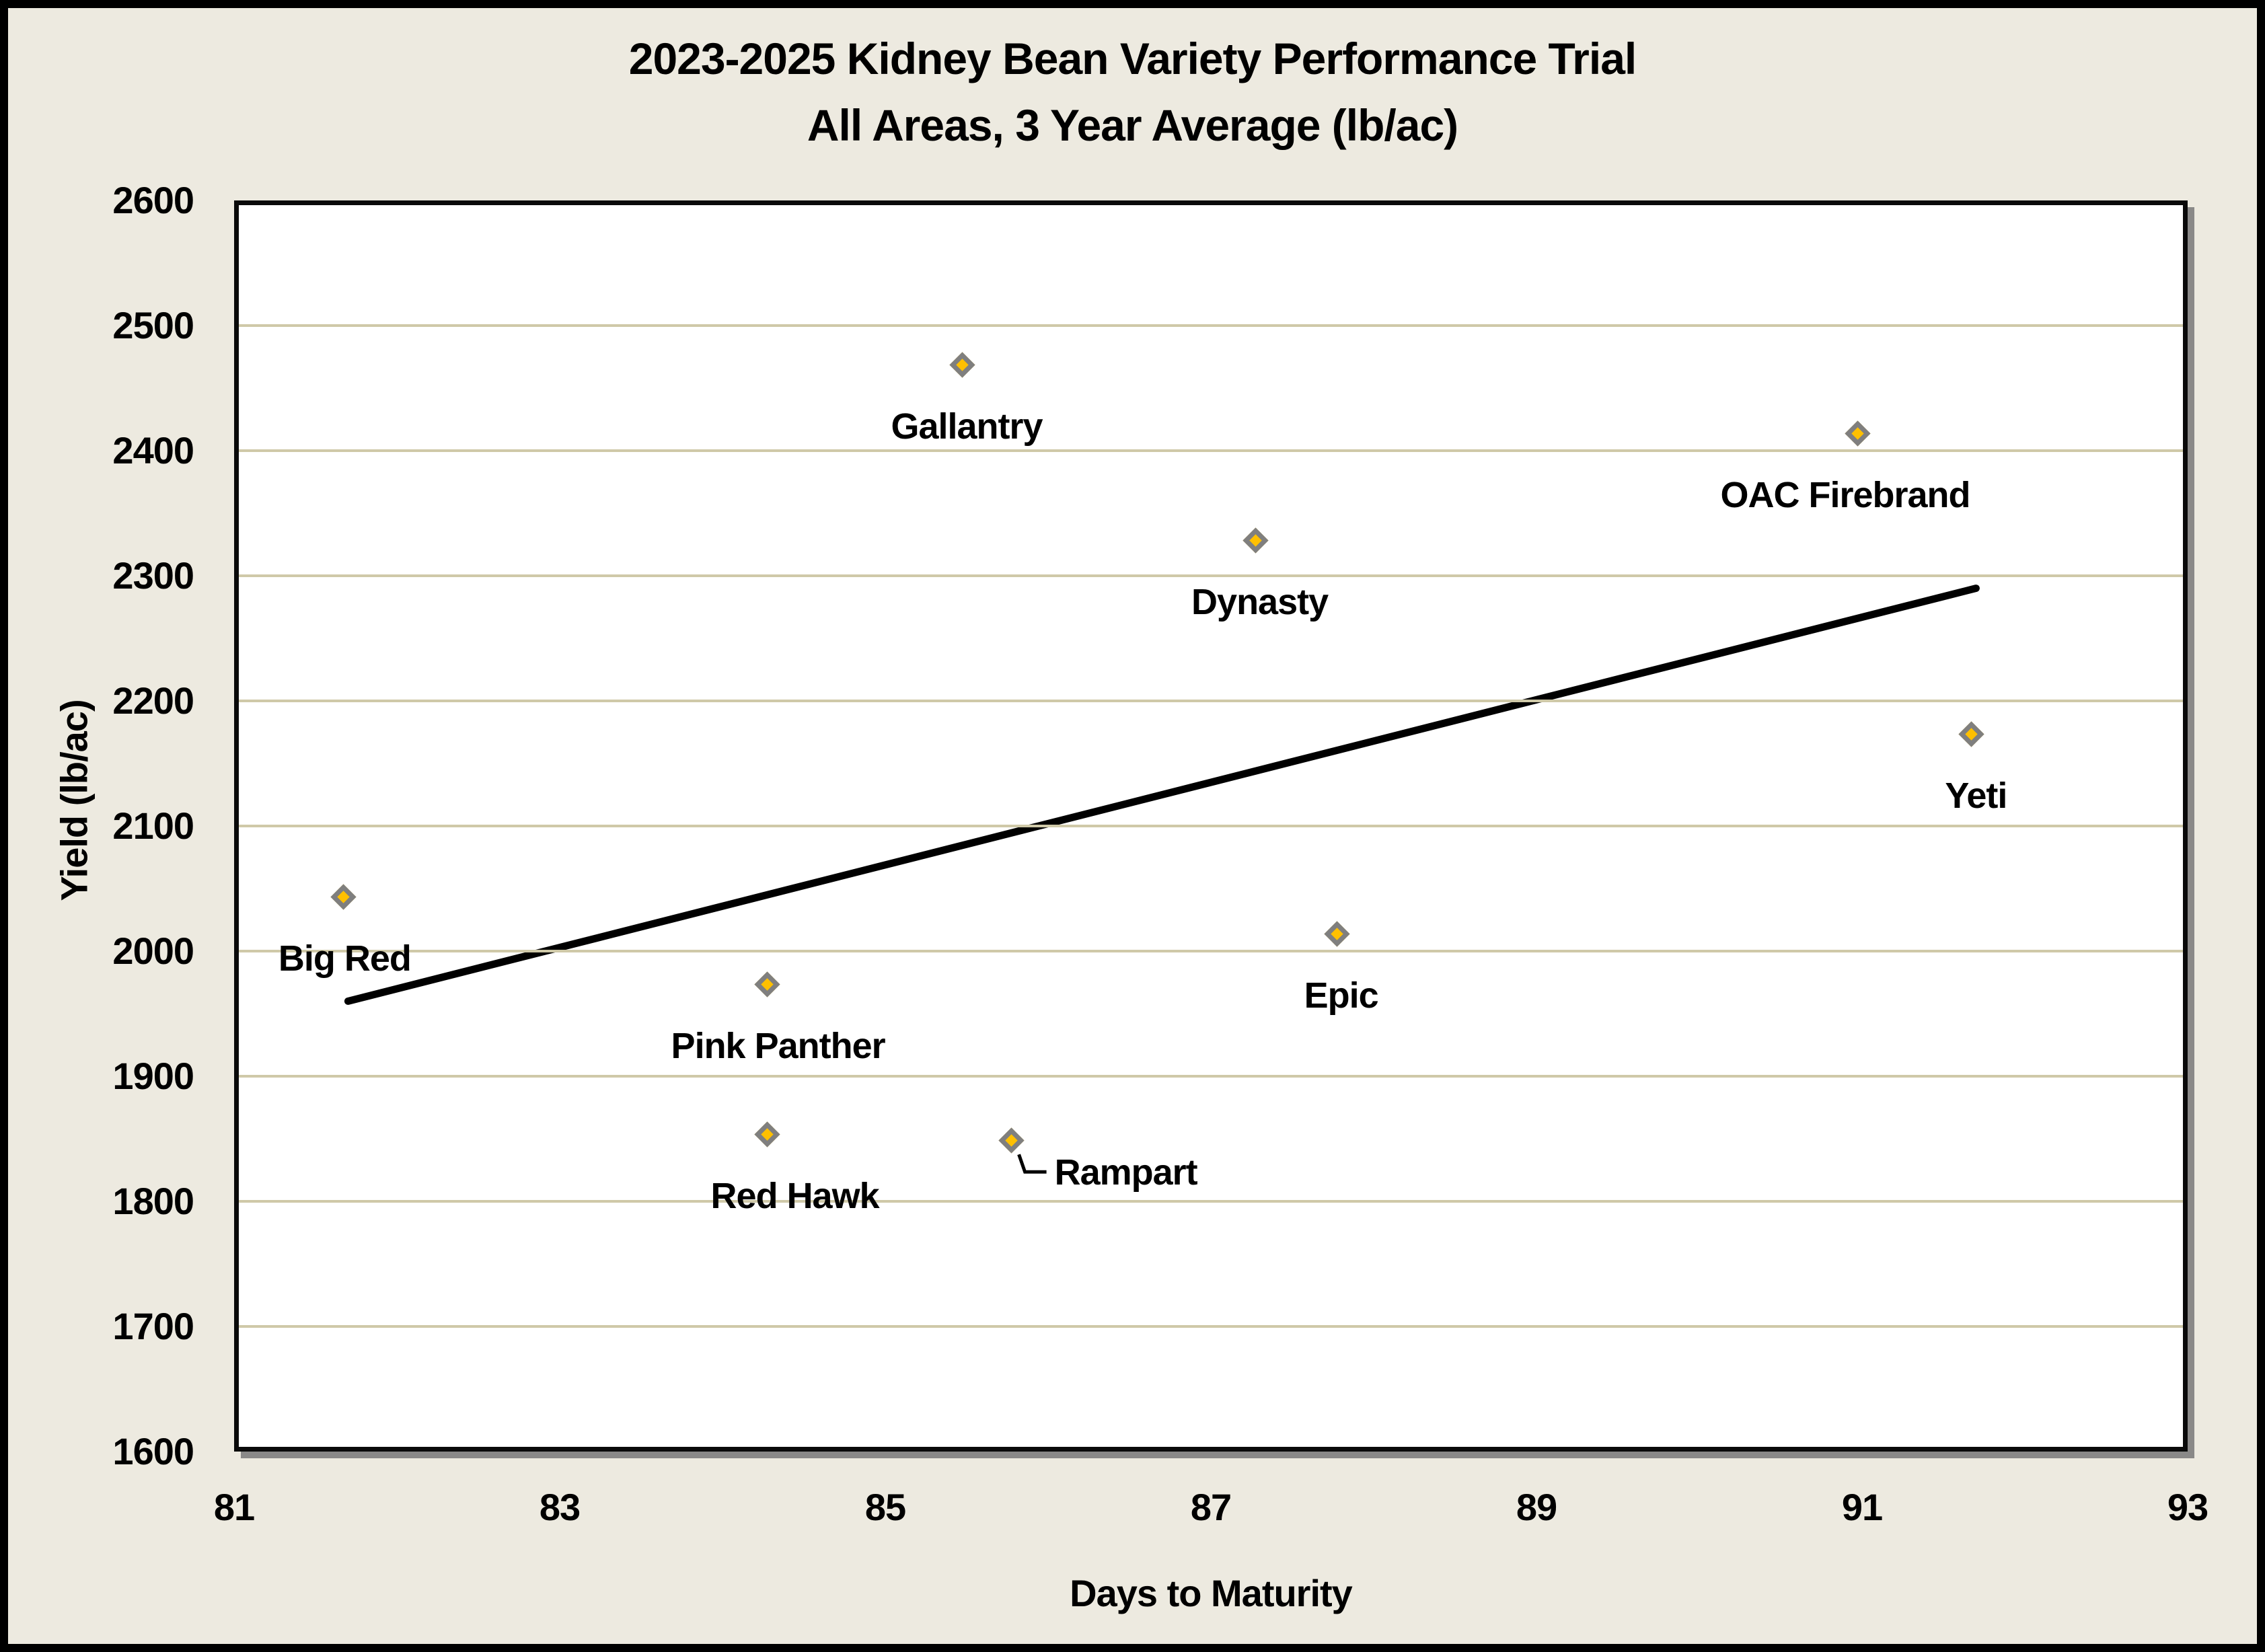 This screenshot has height=1652, width=2265. I want to click on y-tick-label: 2100, so click(153, 825).